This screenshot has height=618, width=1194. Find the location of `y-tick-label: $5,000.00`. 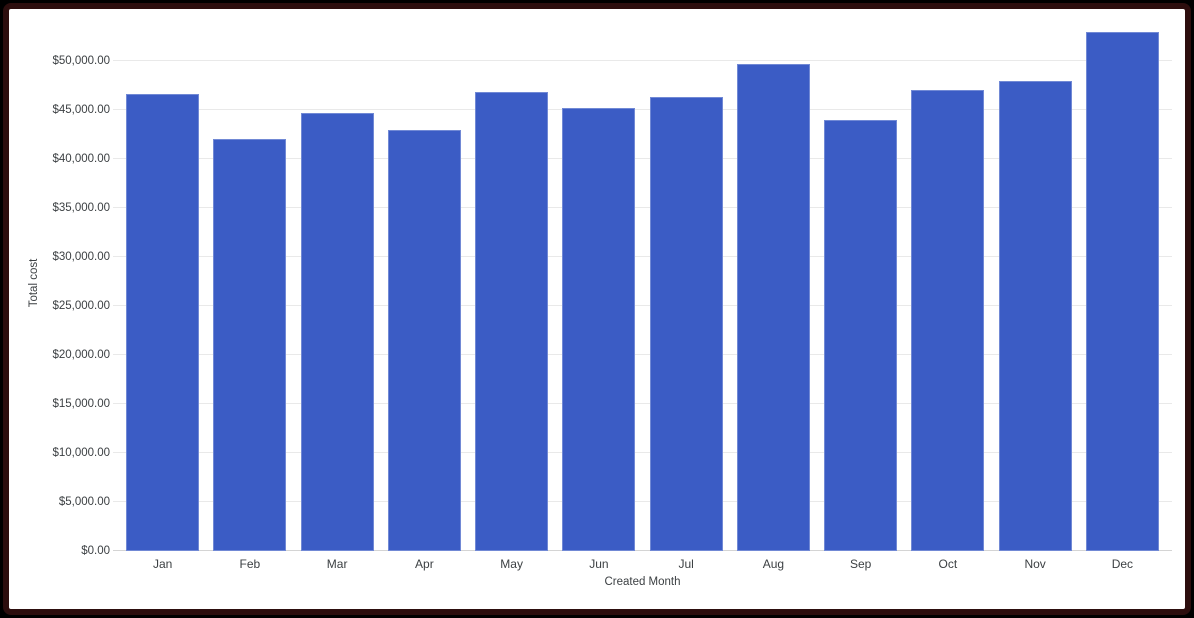

y-tick-label: $5,000.00 is located at coordinates (84, 502).